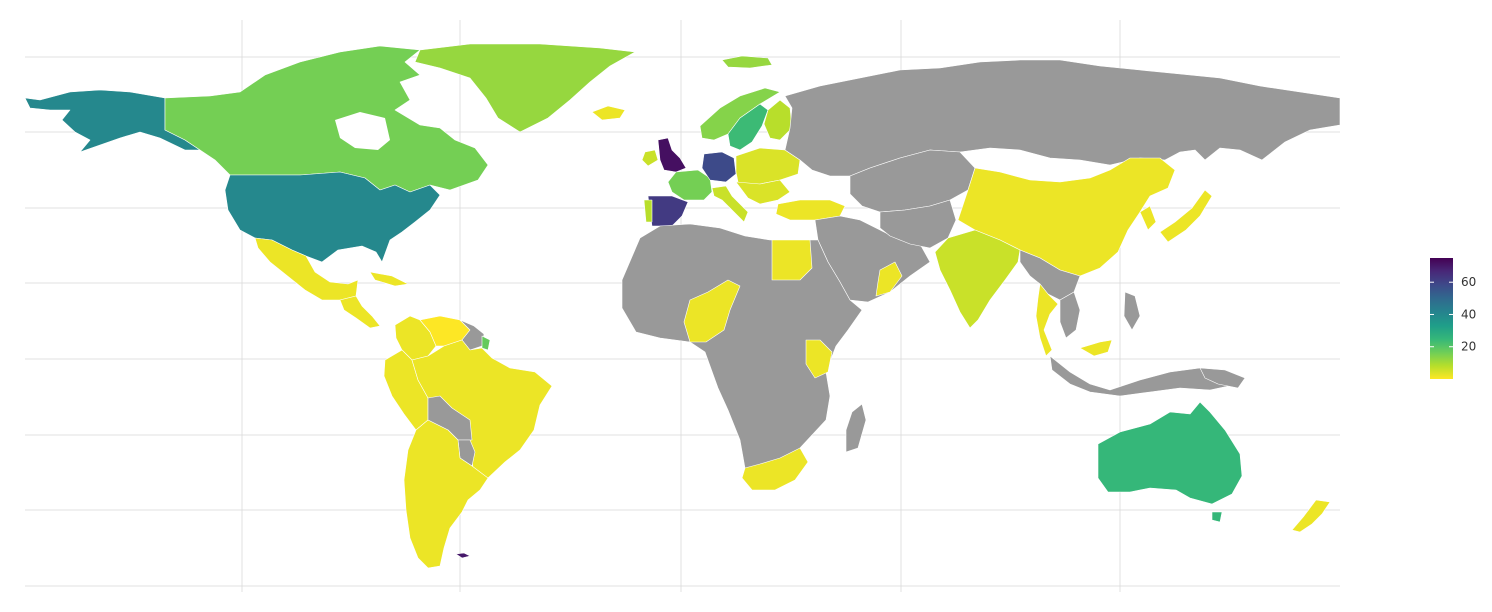 The height and width of the screenshot is (612, 1492). I want to click on region-korea, so click(1148, 218).